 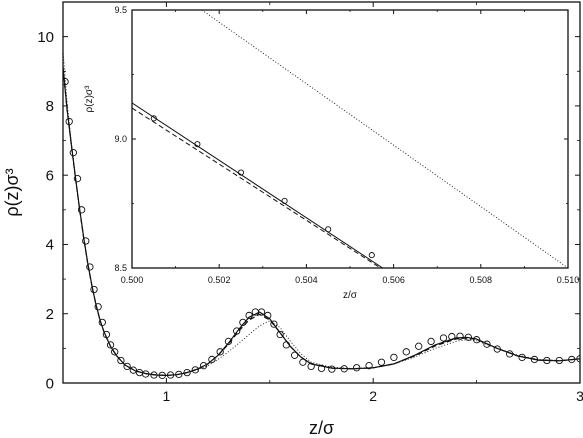 What do you see at coordinates (89, 99) in the screenshot?
I see `inset-y-axis-title: ρ(z)σ³` at bounding box center [89, 99].